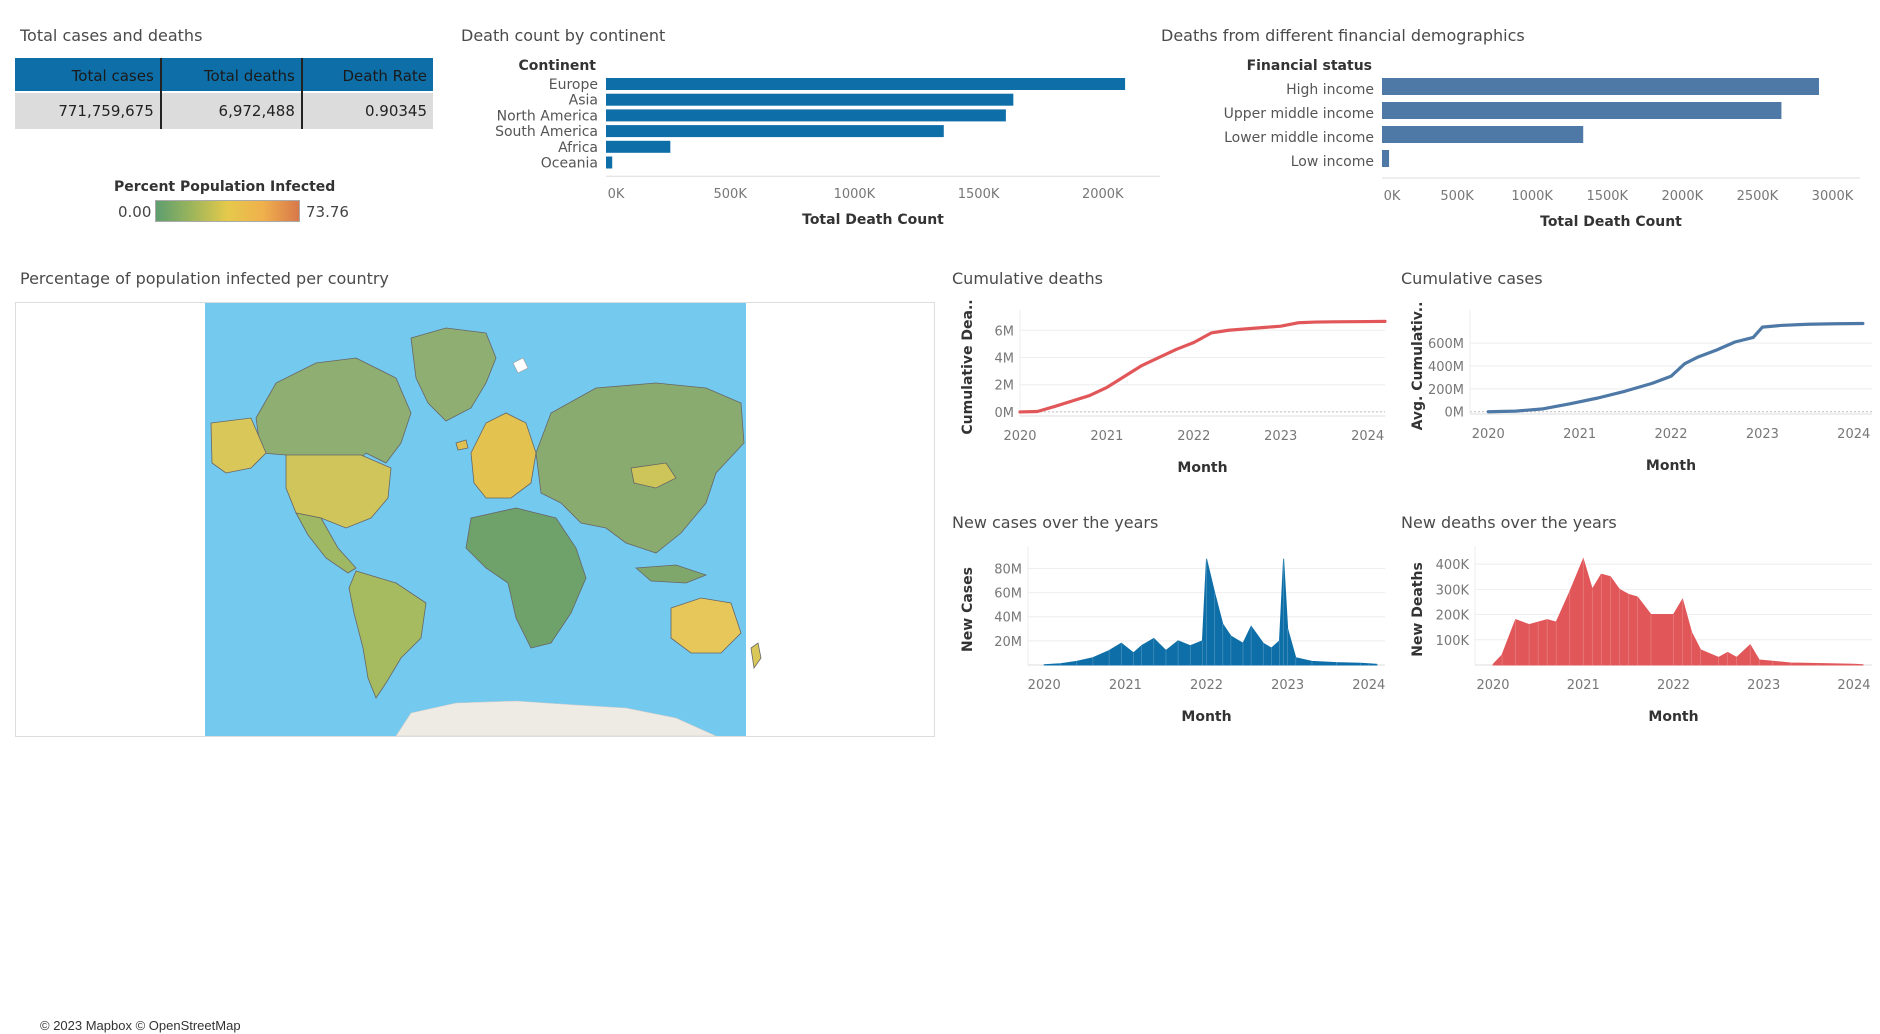  What do you see at coordinates (1446, 390) in the screenshot?
I see `y-tick-label: 200M` at bounding box center [1446, 390].